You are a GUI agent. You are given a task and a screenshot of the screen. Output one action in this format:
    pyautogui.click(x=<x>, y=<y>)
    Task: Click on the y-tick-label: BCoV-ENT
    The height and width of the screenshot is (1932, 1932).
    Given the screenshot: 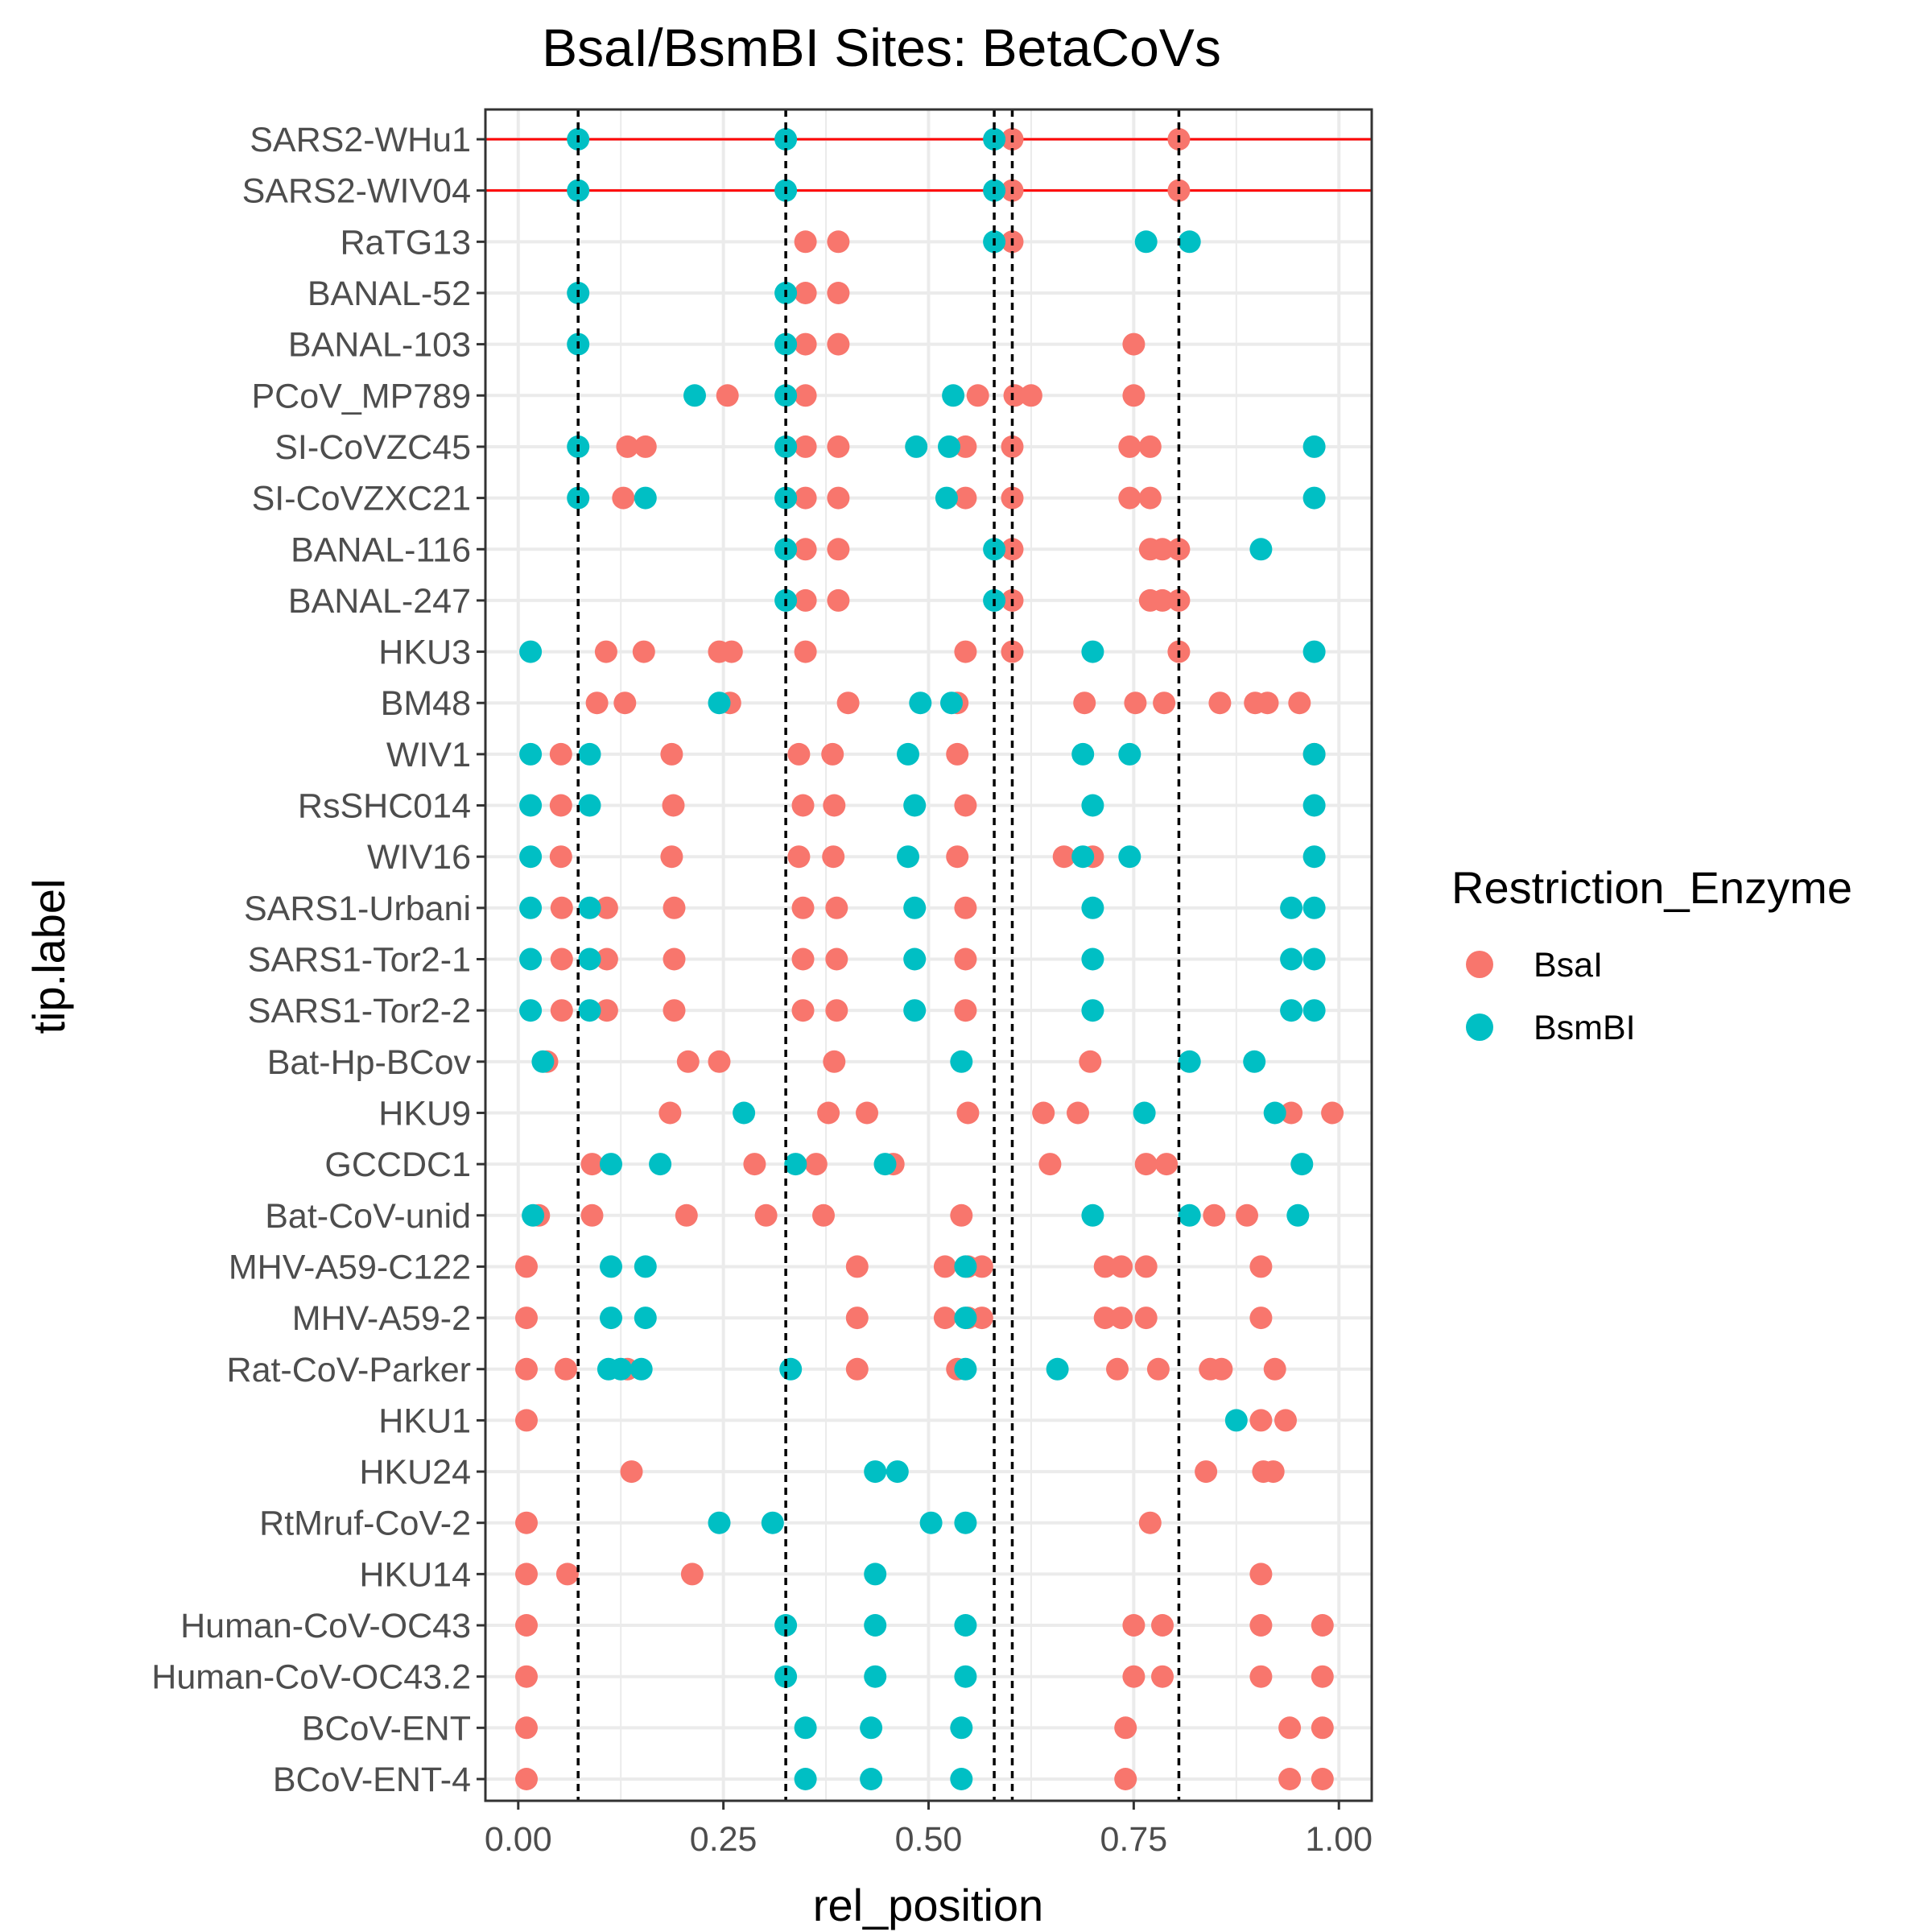 What is the action you would take?
    pyautogui.click(x=386, y=1728)
    